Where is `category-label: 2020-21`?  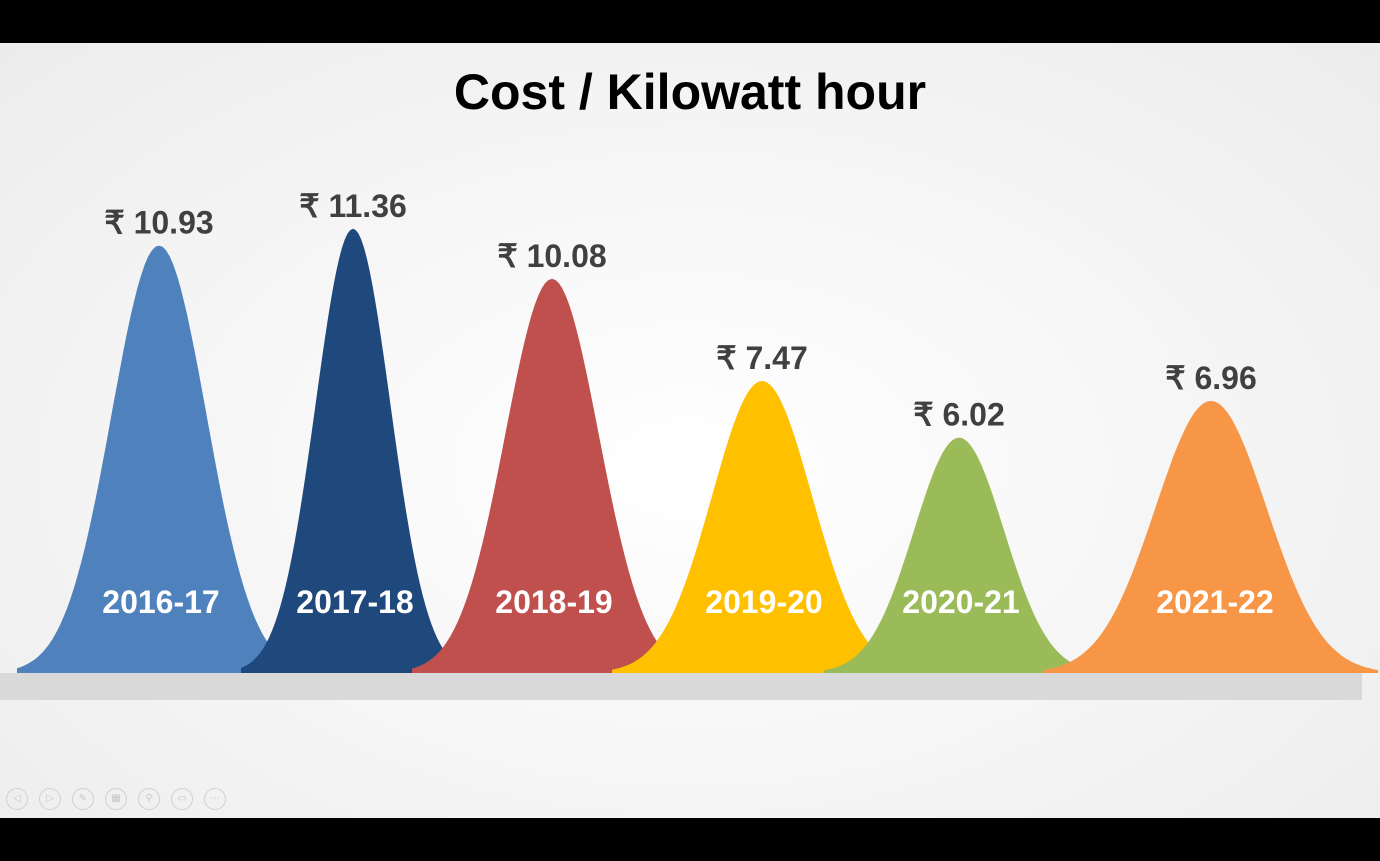 category-label: 2020-21 is located at coordinates (960, 602).